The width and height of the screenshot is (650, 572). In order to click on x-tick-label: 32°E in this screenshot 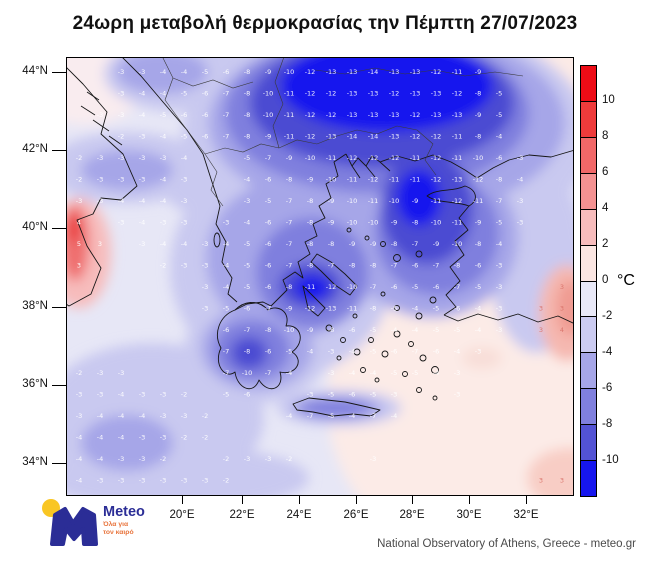, I will do `click(526, 515)`.